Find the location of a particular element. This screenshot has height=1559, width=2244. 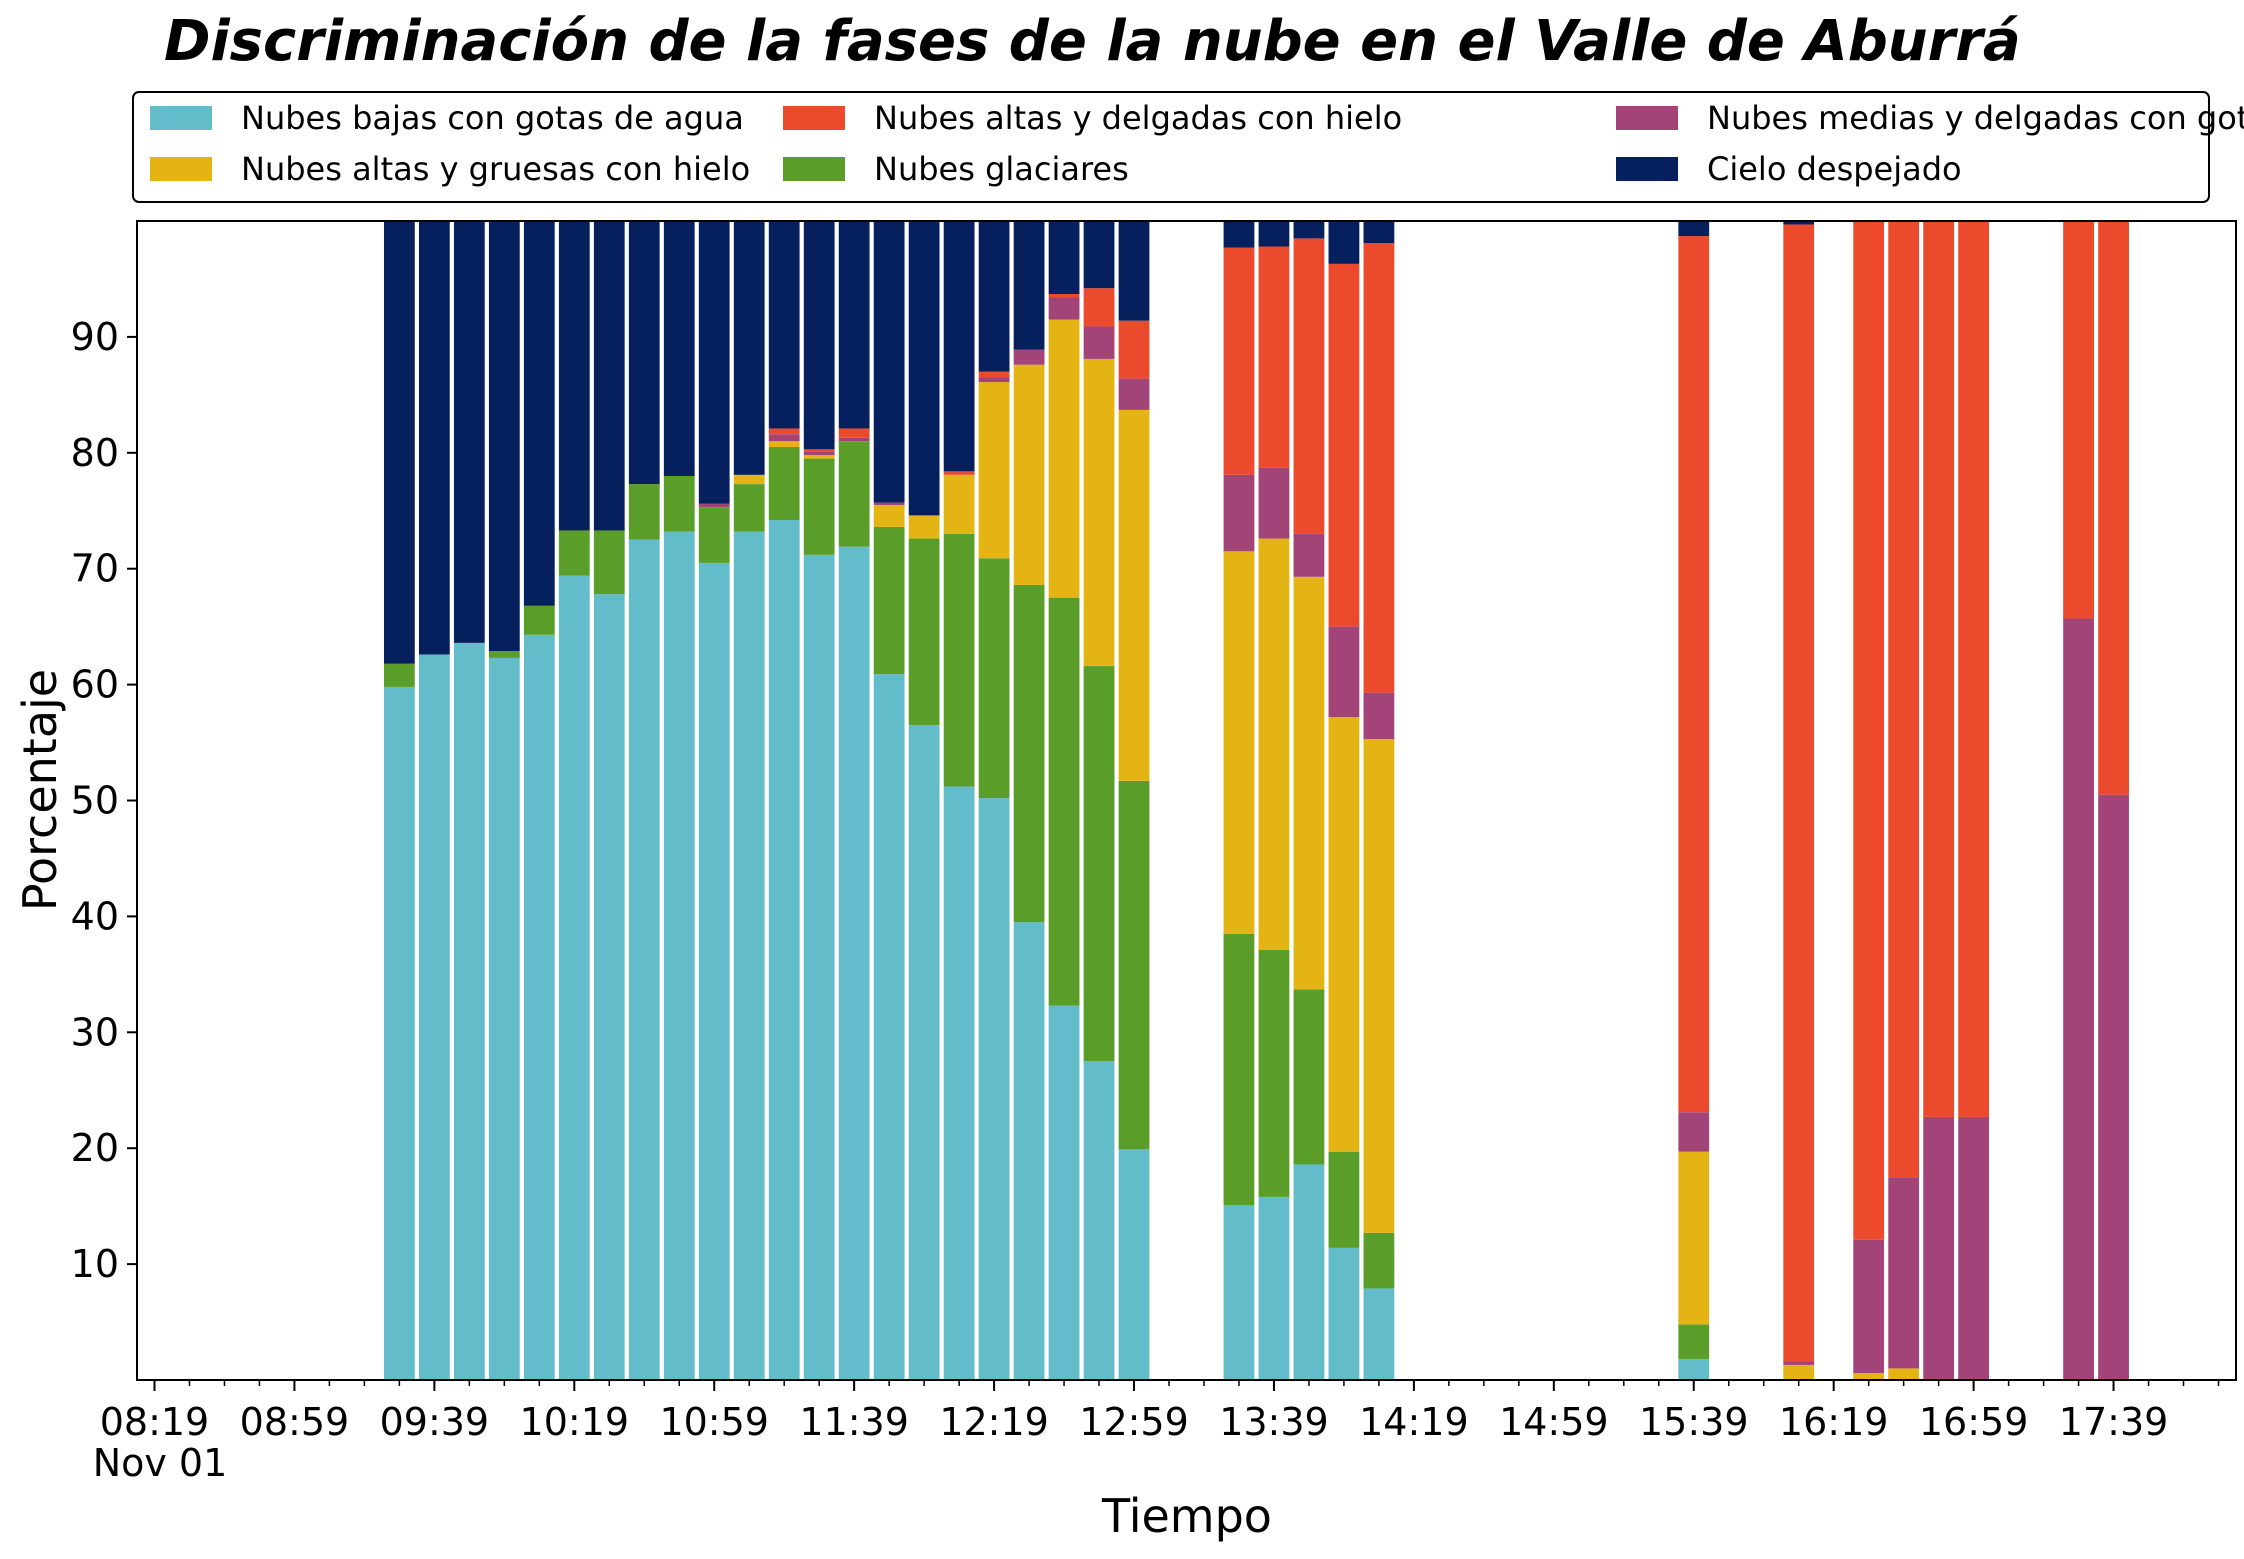

x-tick-label: 09:39 is located at coordinates (435, 1422).